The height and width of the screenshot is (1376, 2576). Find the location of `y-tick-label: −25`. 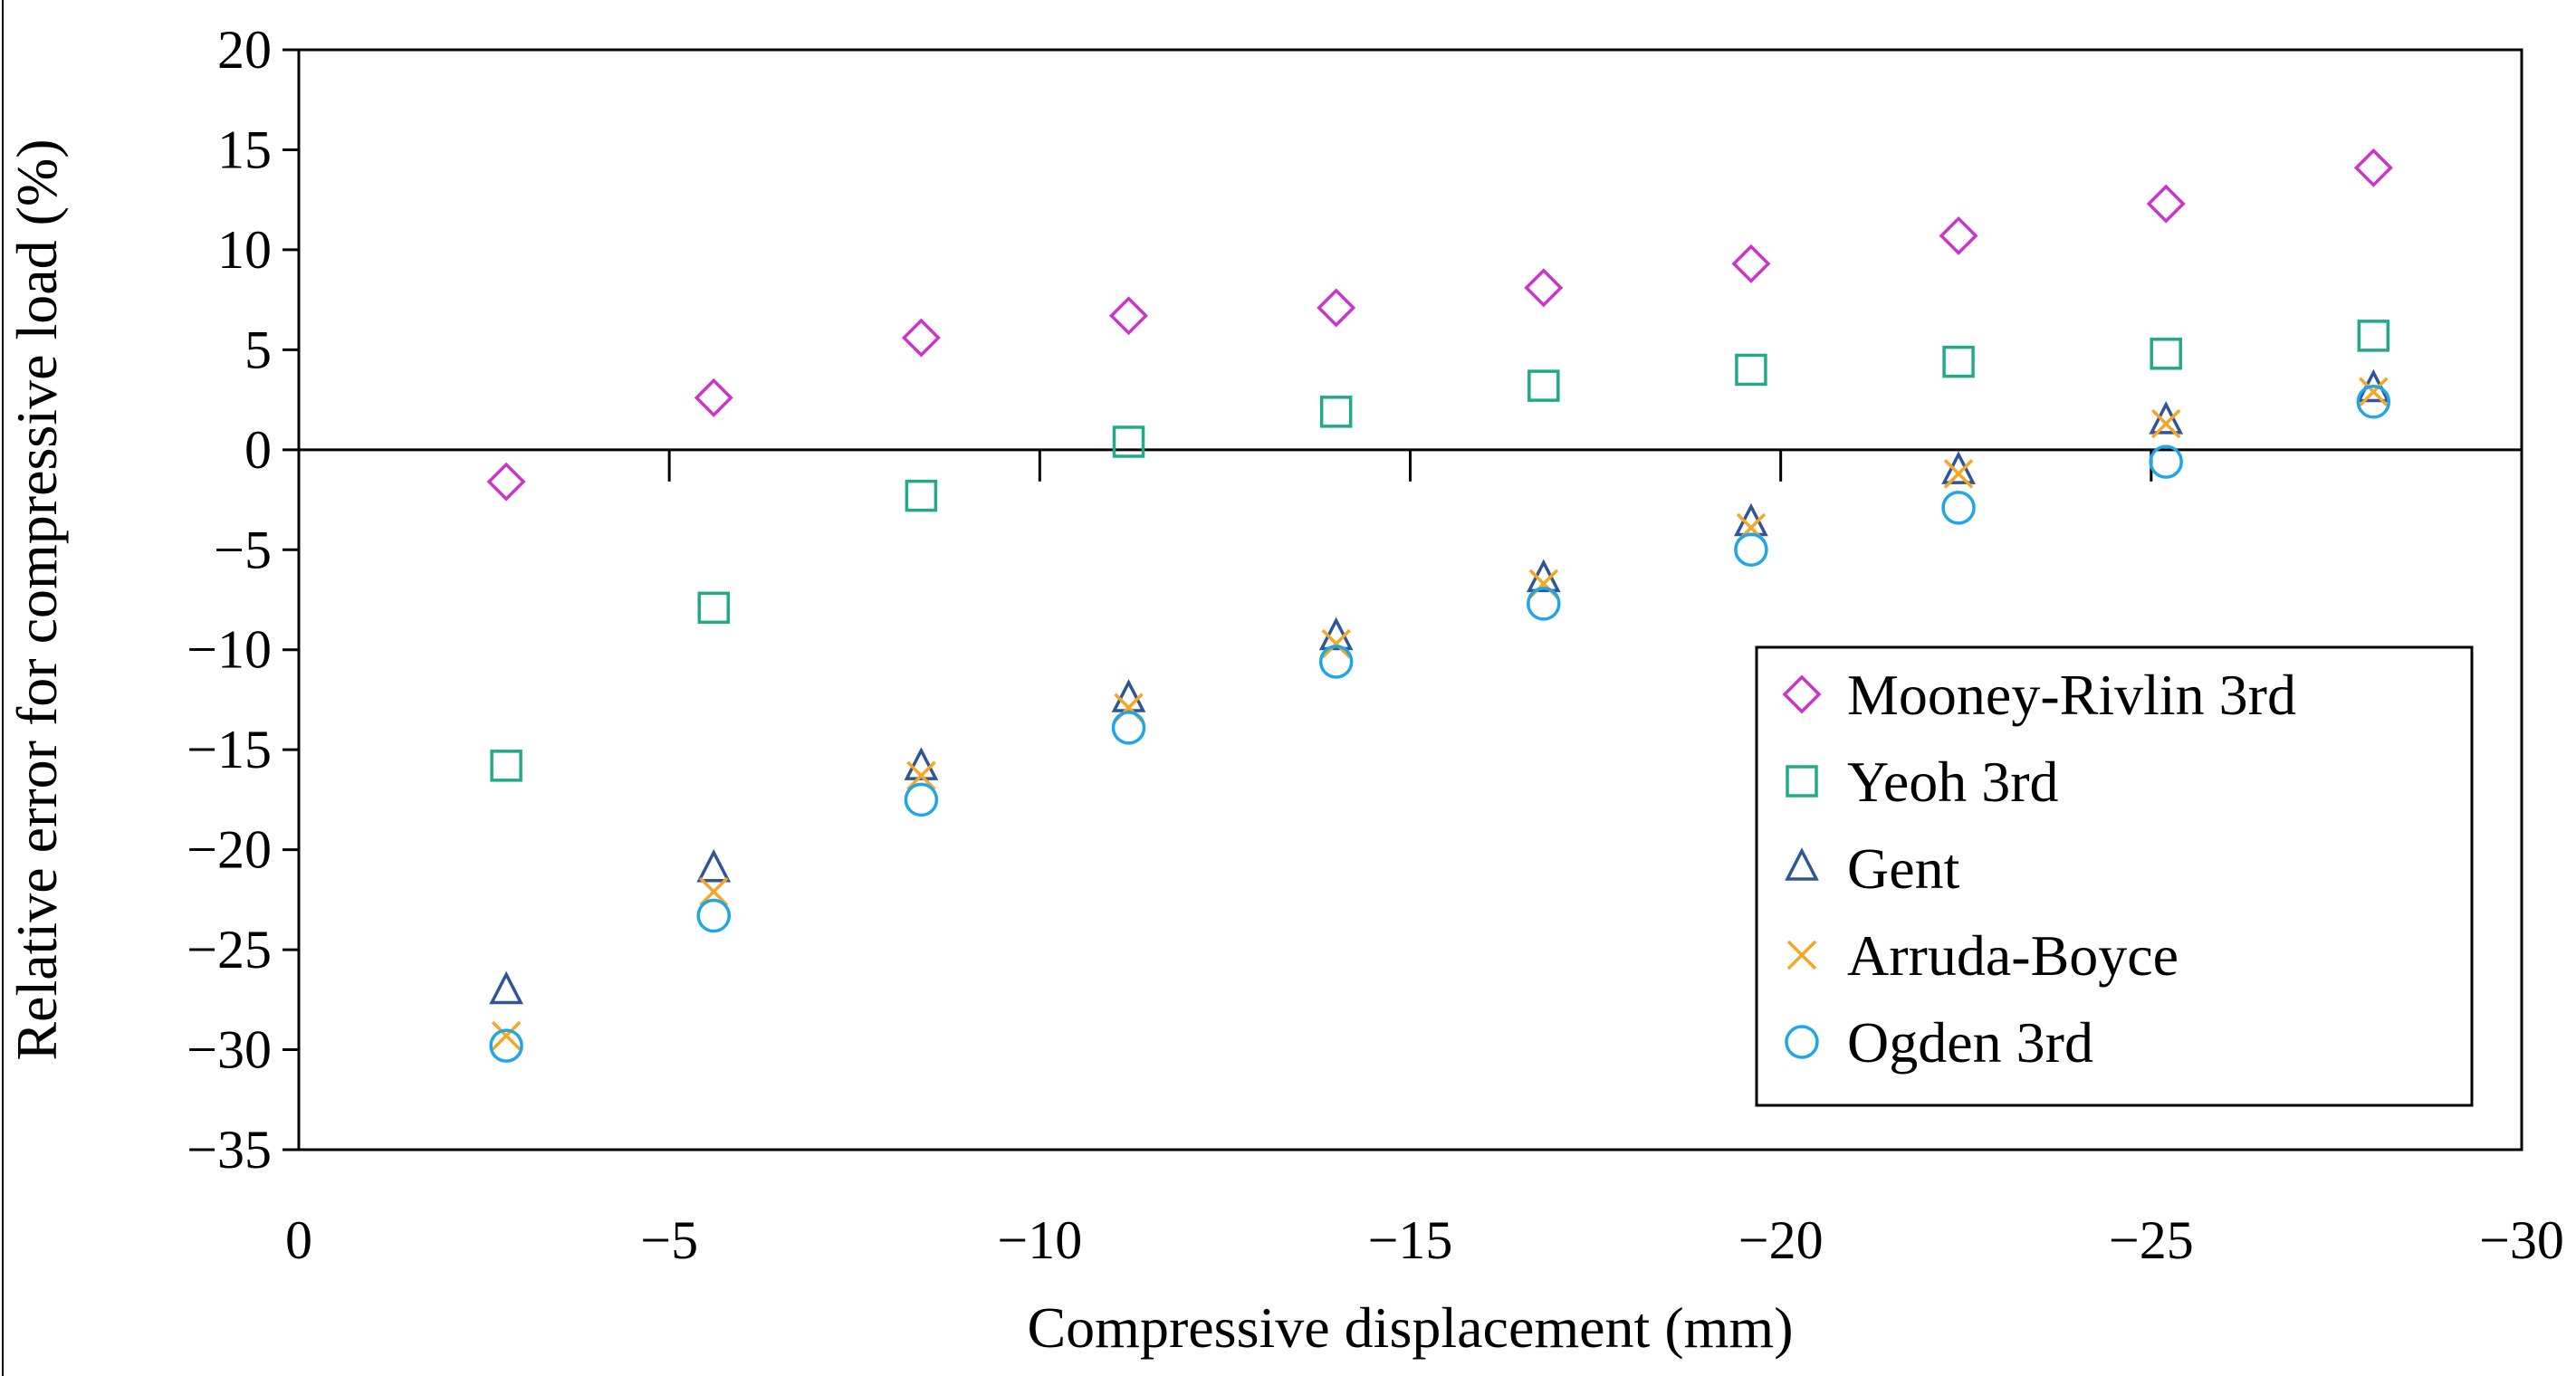

y-tick-label: −25 is located at coordinates (229, 949).